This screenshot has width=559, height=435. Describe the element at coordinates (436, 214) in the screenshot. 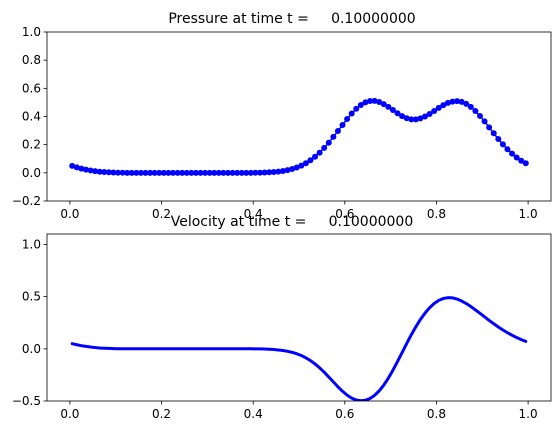

I see `pressure-x-tick-label: 0.8` at that location.